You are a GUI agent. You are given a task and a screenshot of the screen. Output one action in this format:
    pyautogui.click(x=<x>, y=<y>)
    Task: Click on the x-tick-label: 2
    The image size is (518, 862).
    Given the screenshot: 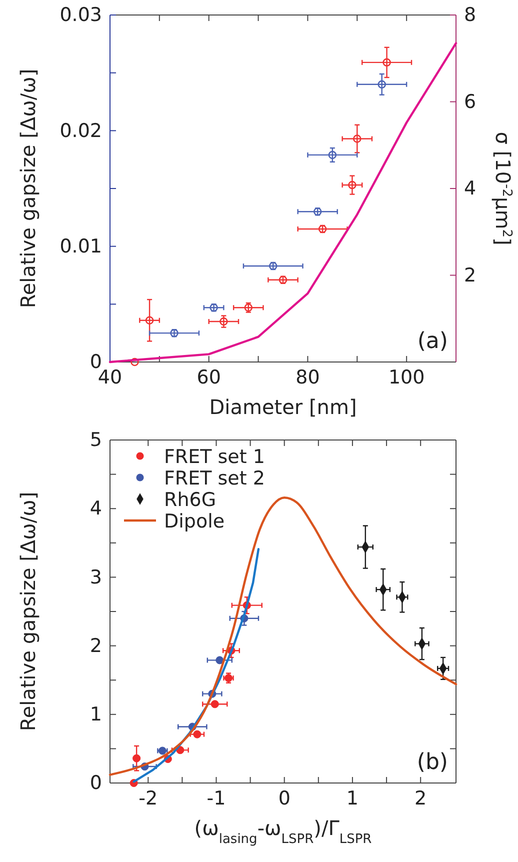 What is the action you would take?
    pyautogui.click(x=420, y=798)
    